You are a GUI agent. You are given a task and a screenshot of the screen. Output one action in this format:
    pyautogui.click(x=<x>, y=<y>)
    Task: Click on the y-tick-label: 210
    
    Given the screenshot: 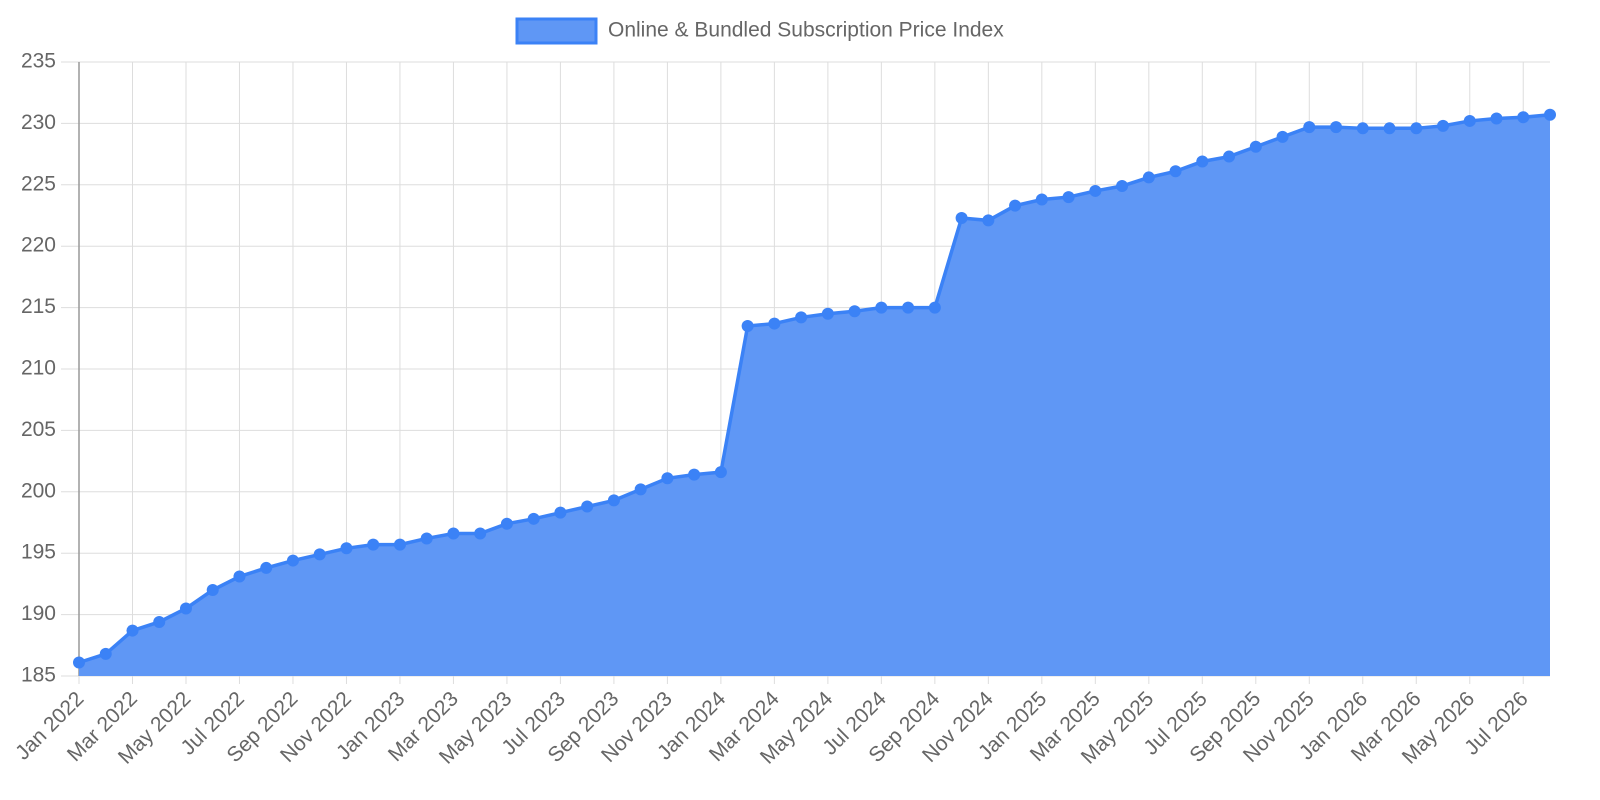 What is the action you would take?
    pyautogui.click(x=38, y=368)
    